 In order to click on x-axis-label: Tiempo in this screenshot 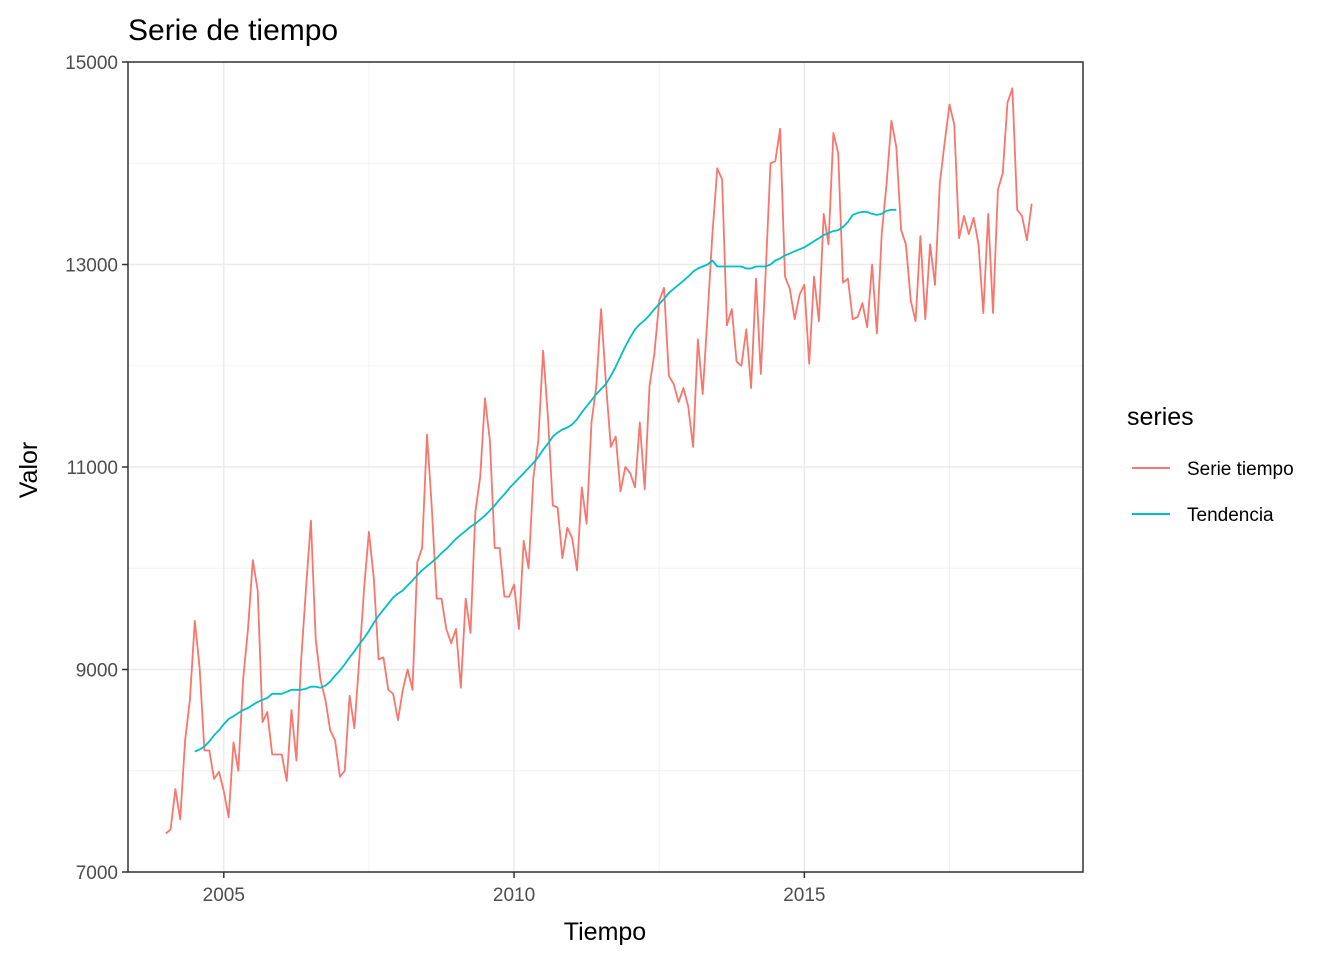, I will do `click(605, 932)`.